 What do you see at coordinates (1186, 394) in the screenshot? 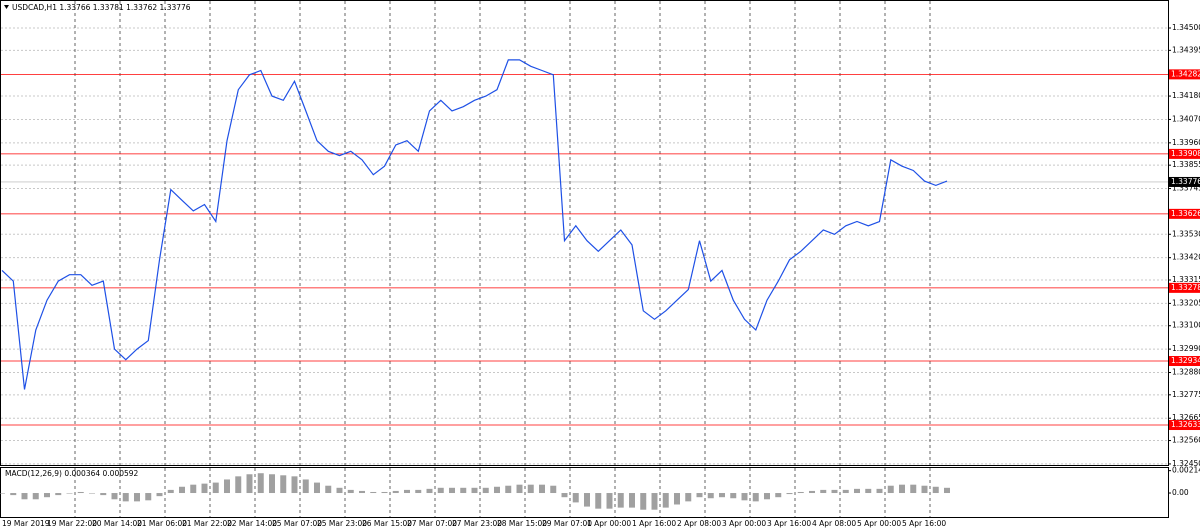
I see `y-tick-label: 1.32775` at bounding box center [1186, 394].